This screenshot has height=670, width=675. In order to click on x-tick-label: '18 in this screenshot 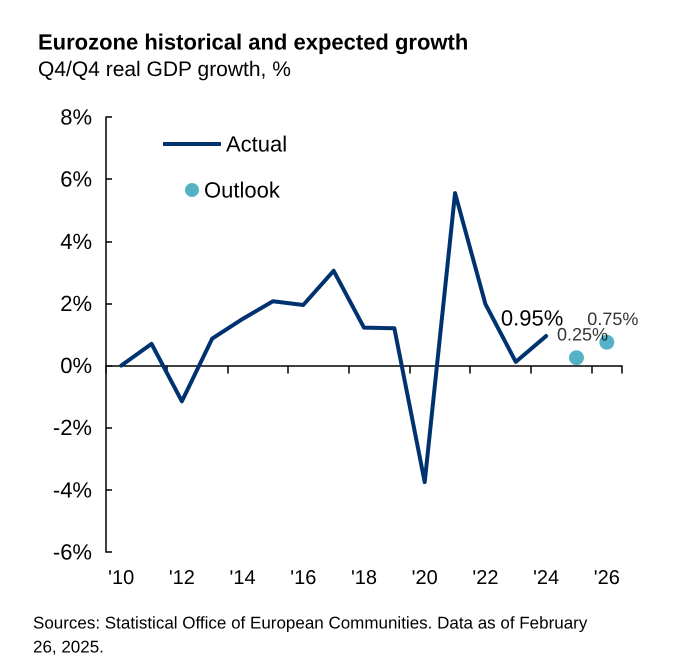, I will do `click(364, 578)`.